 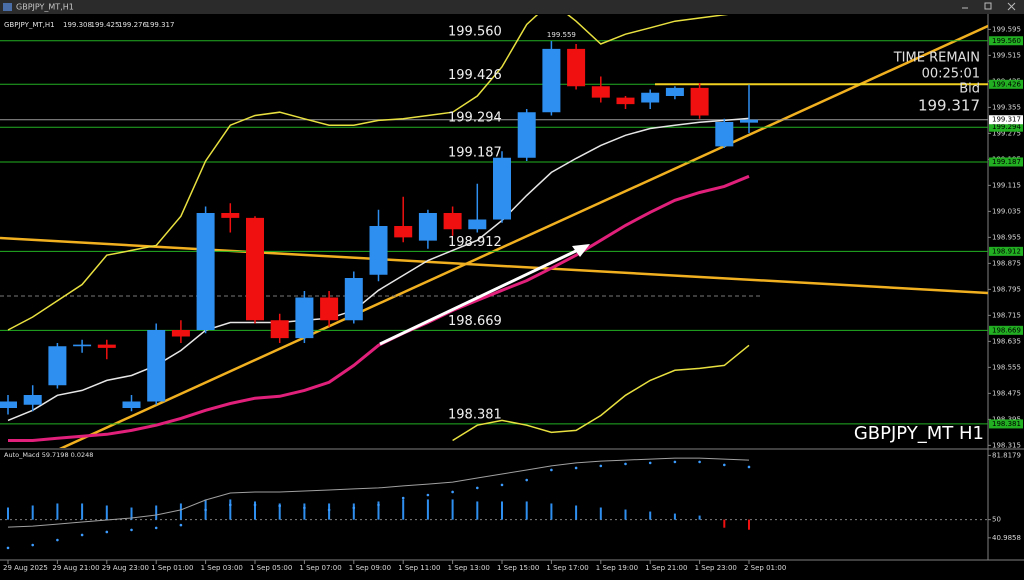 What do you see at coordinates (949, 106) in the screenshot?
I see `bid-value: 199.317` at bounding box center [949, 106].